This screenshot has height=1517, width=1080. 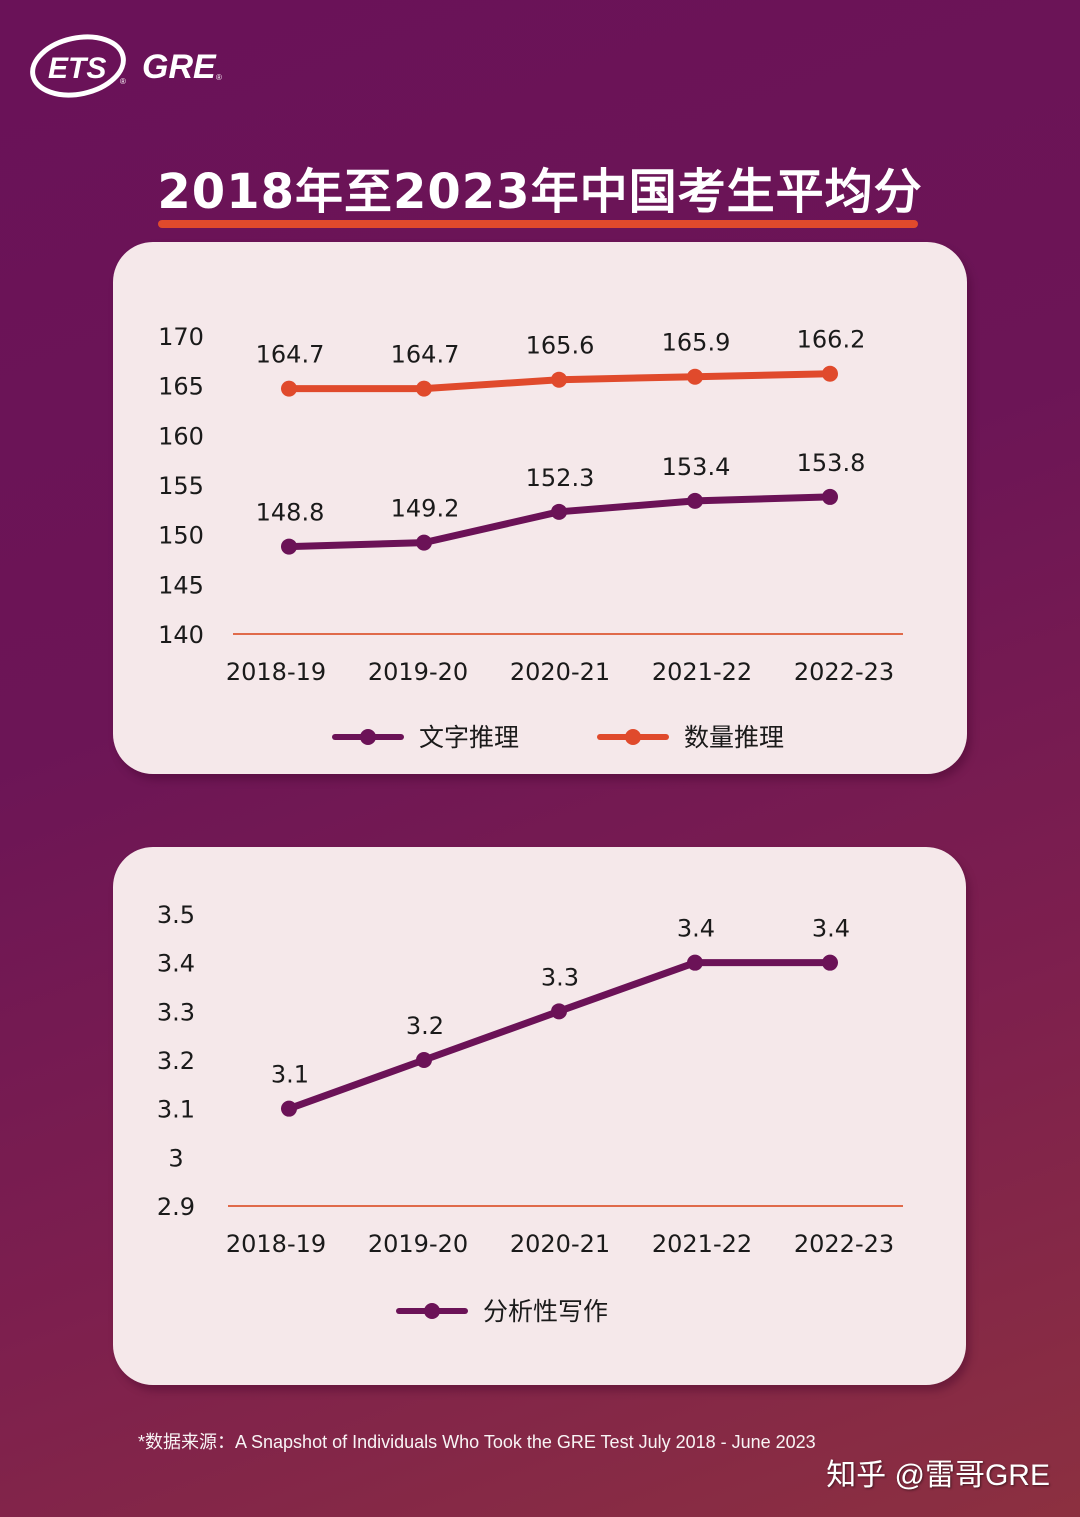 What do you see at coordinates (425, 1026) in the screenshot?
I see `data-label: 3.2` at bounding box center [425, 1026].